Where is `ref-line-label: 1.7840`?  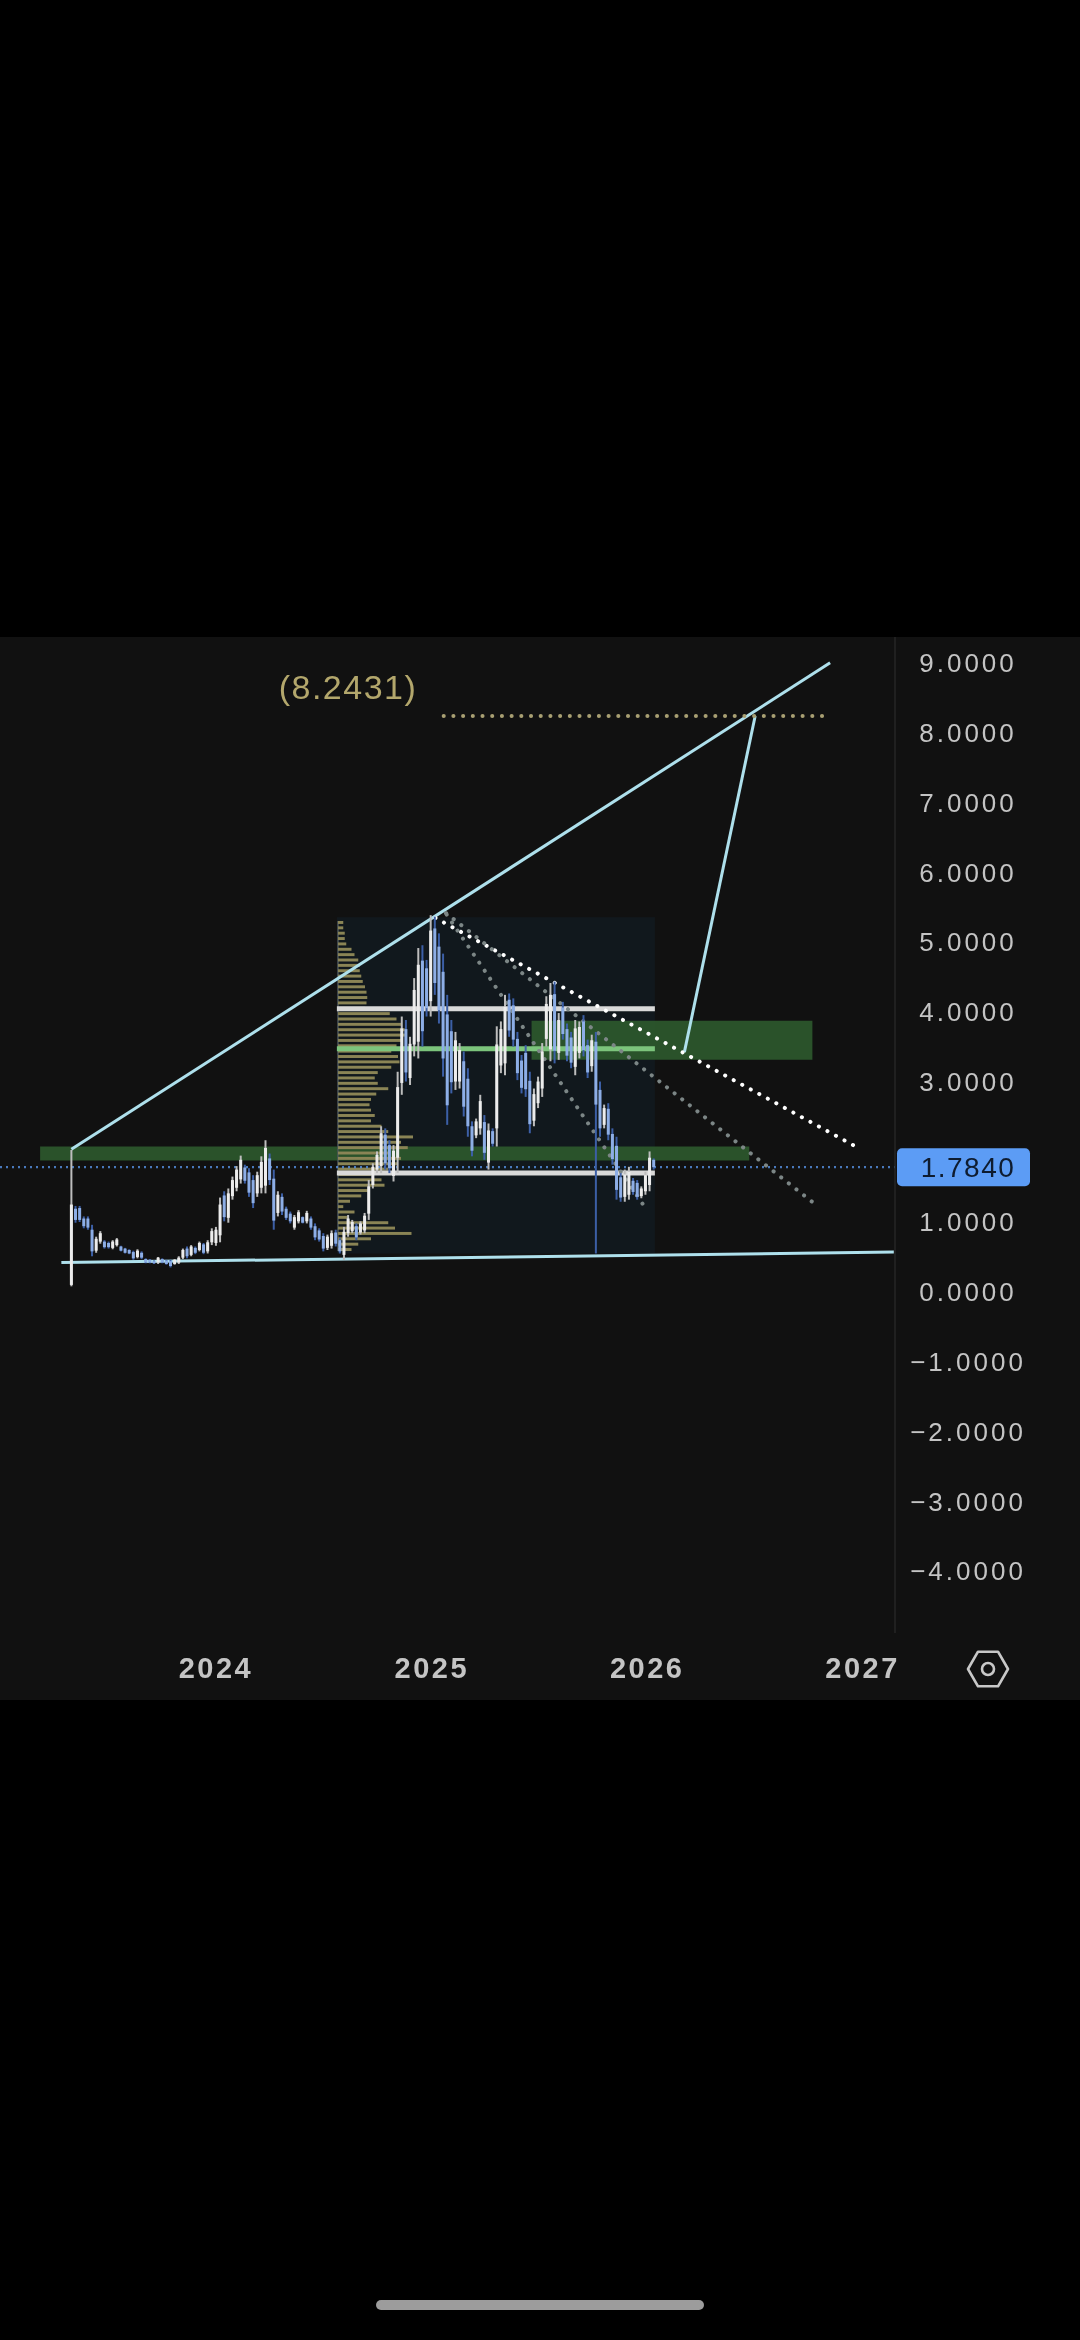 ref-line-label: 1.7840 is located at coordinates (968, 1167).